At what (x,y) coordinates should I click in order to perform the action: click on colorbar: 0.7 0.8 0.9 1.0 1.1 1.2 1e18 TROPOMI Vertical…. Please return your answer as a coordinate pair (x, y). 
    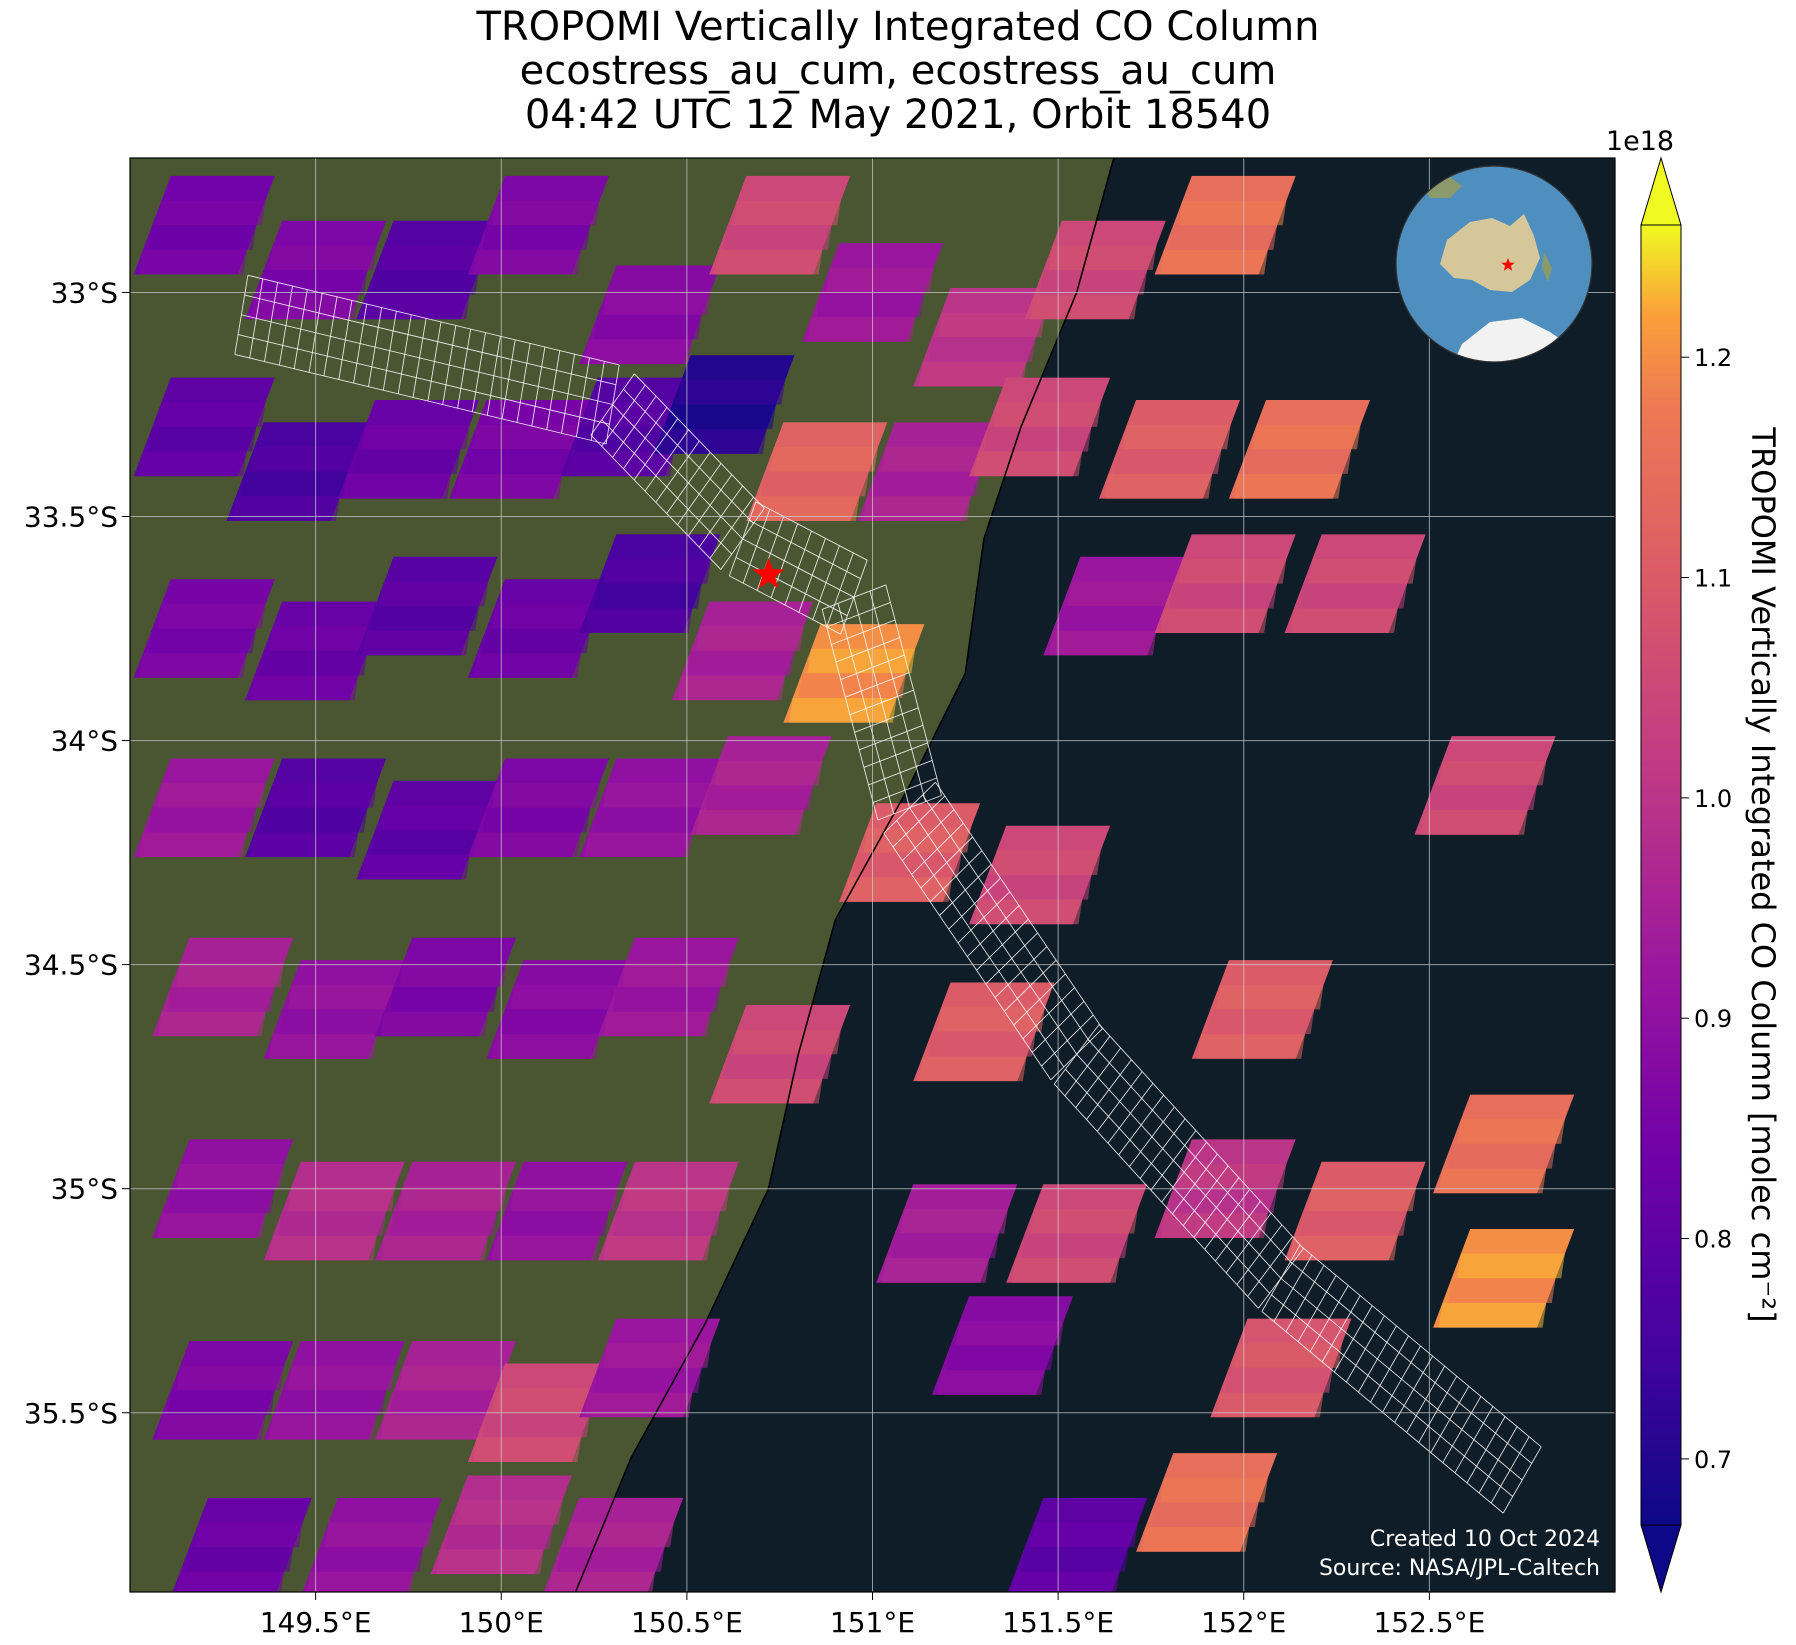
    Looking at the image, I should click on (1694, 860).